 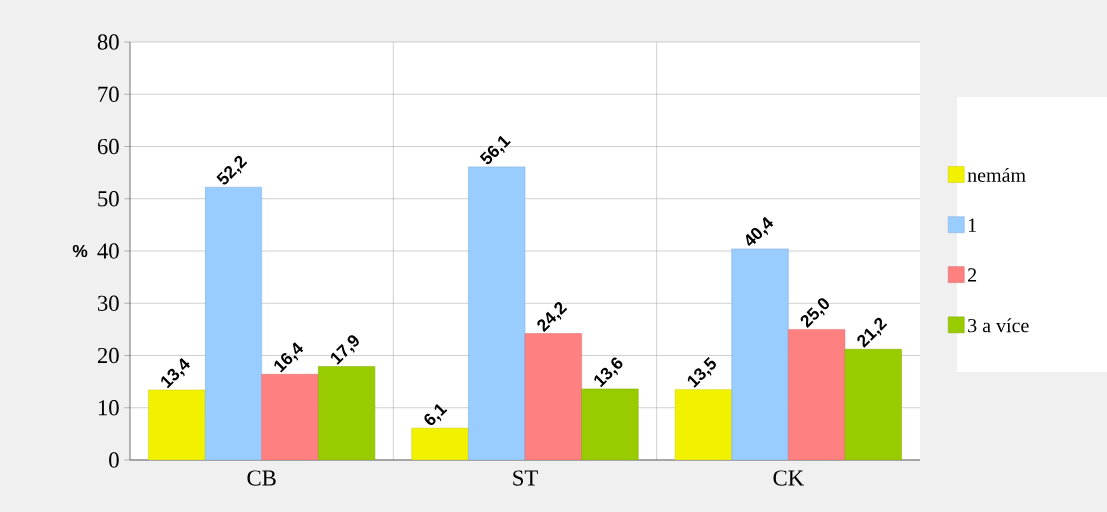 What do you see at coordinates (108, 94) in the screenshot?
I see `y-tick-label: 70` at bounding box center [108, 94].